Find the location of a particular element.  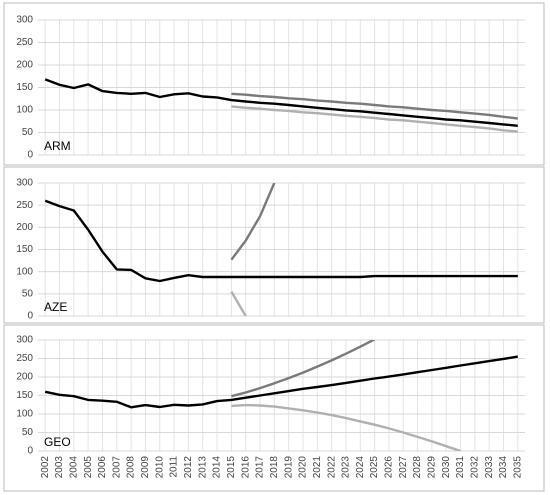

x-tick-label: 2020 is located at coordinates (303, 467).